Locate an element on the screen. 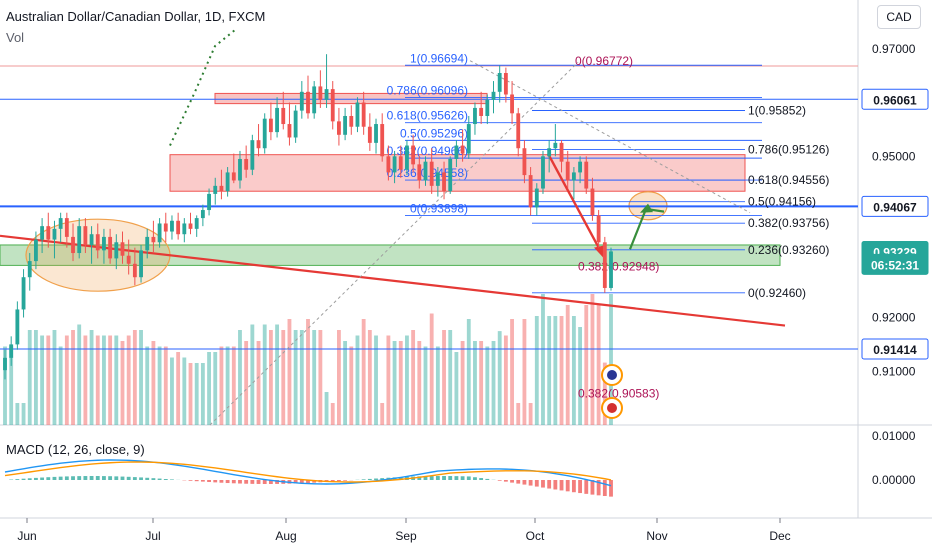 The width and height of the screenshot is (932, 550). price-label: 0.94067 is located at coordinates (895, 207).